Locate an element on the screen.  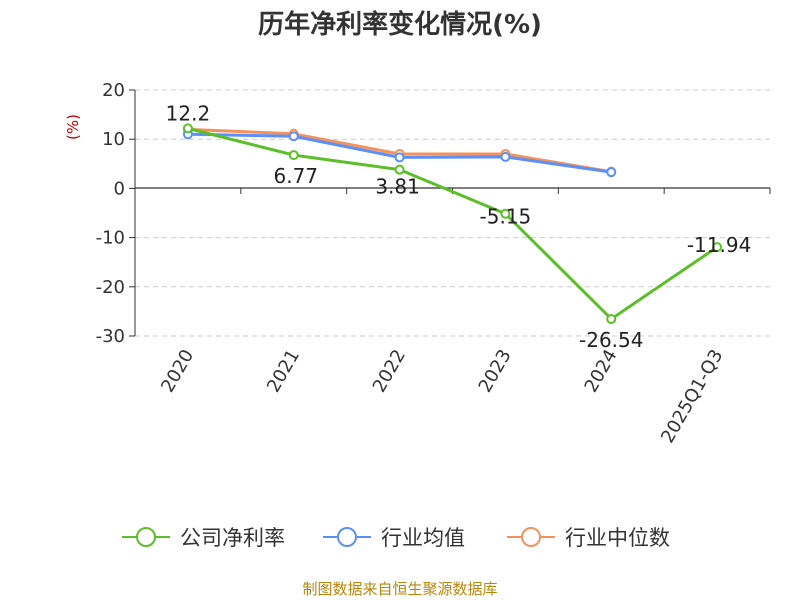
data-label: 3.81 is located at coordinates (397, 187).